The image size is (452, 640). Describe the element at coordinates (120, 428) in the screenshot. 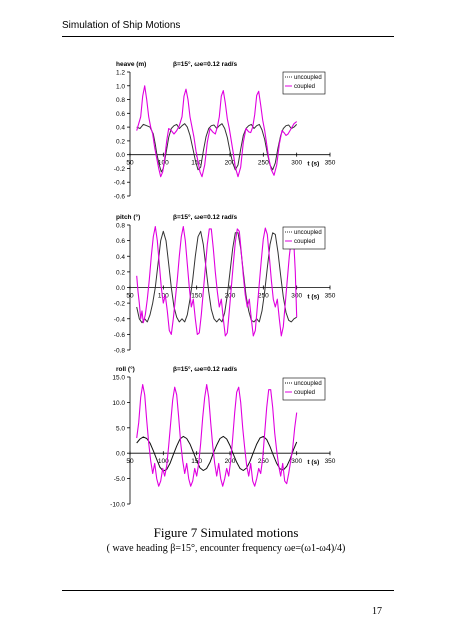

I see `chart3-y-tick-label: 5.0` at that location.